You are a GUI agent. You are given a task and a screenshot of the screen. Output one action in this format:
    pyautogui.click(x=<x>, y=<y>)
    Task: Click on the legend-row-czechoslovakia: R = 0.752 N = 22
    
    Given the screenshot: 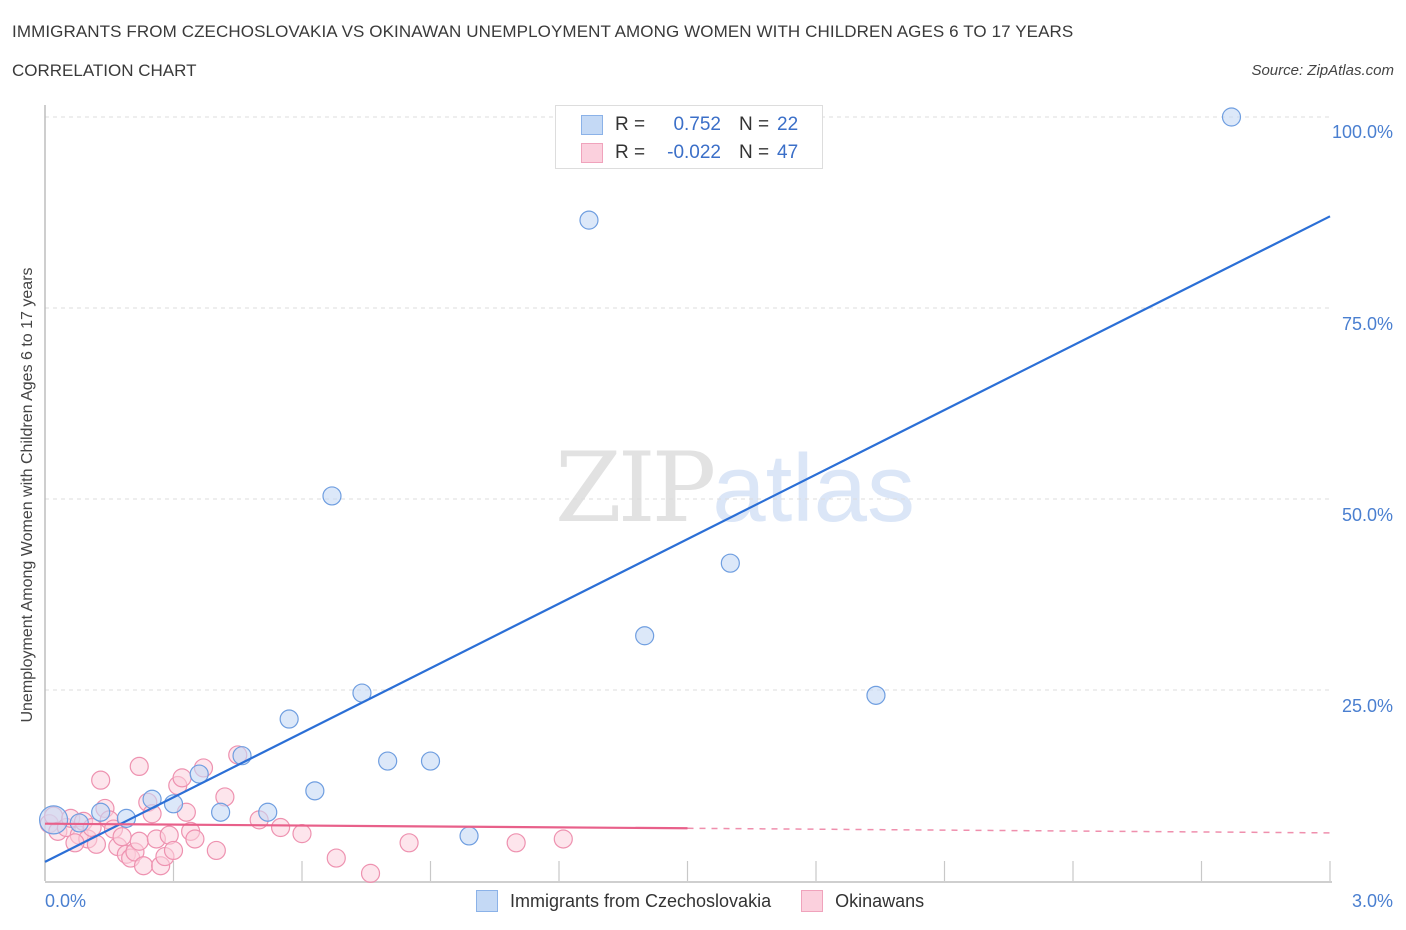 What is the action you would take?
    pyautogui.click(x=689, y=125)
    